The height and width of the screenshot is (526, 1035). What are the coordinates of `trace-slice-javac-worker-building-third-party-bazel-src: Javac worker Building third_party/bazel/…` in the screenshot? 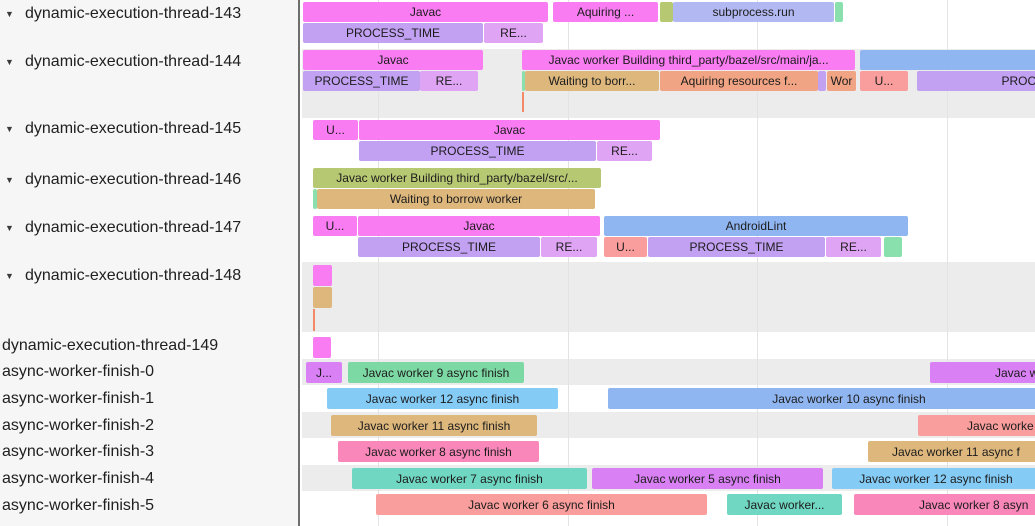 It's located at (457, 178).